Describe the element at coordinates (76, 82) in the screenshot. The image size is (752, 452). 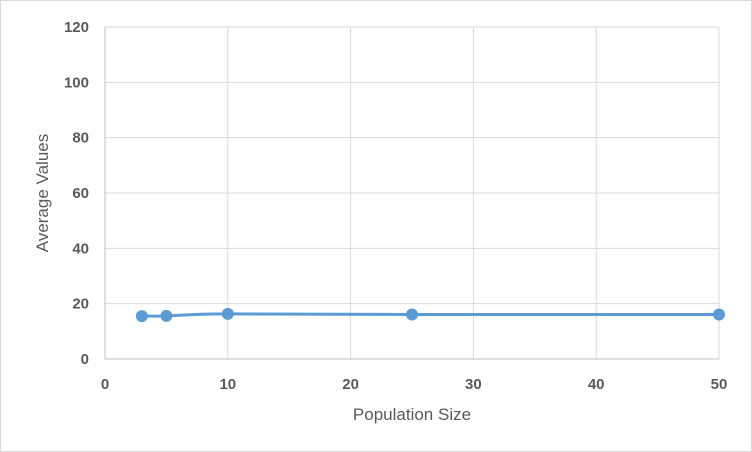
I see `y-tick-label: 100` at that location.